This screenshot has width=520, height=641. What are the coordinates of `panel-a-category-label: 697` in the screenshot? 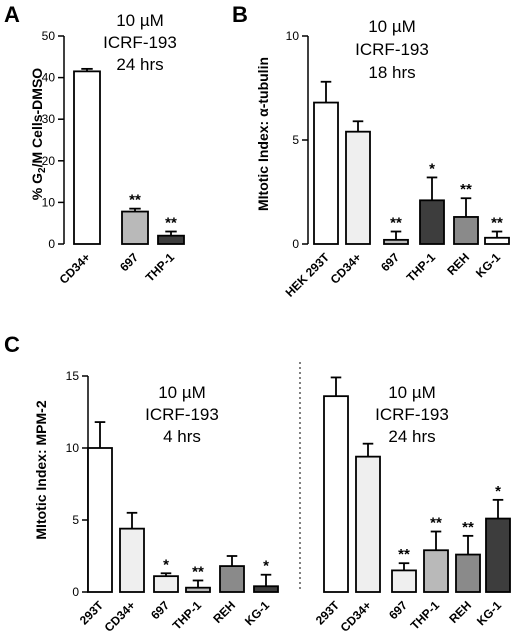 It's located at (129, 262).